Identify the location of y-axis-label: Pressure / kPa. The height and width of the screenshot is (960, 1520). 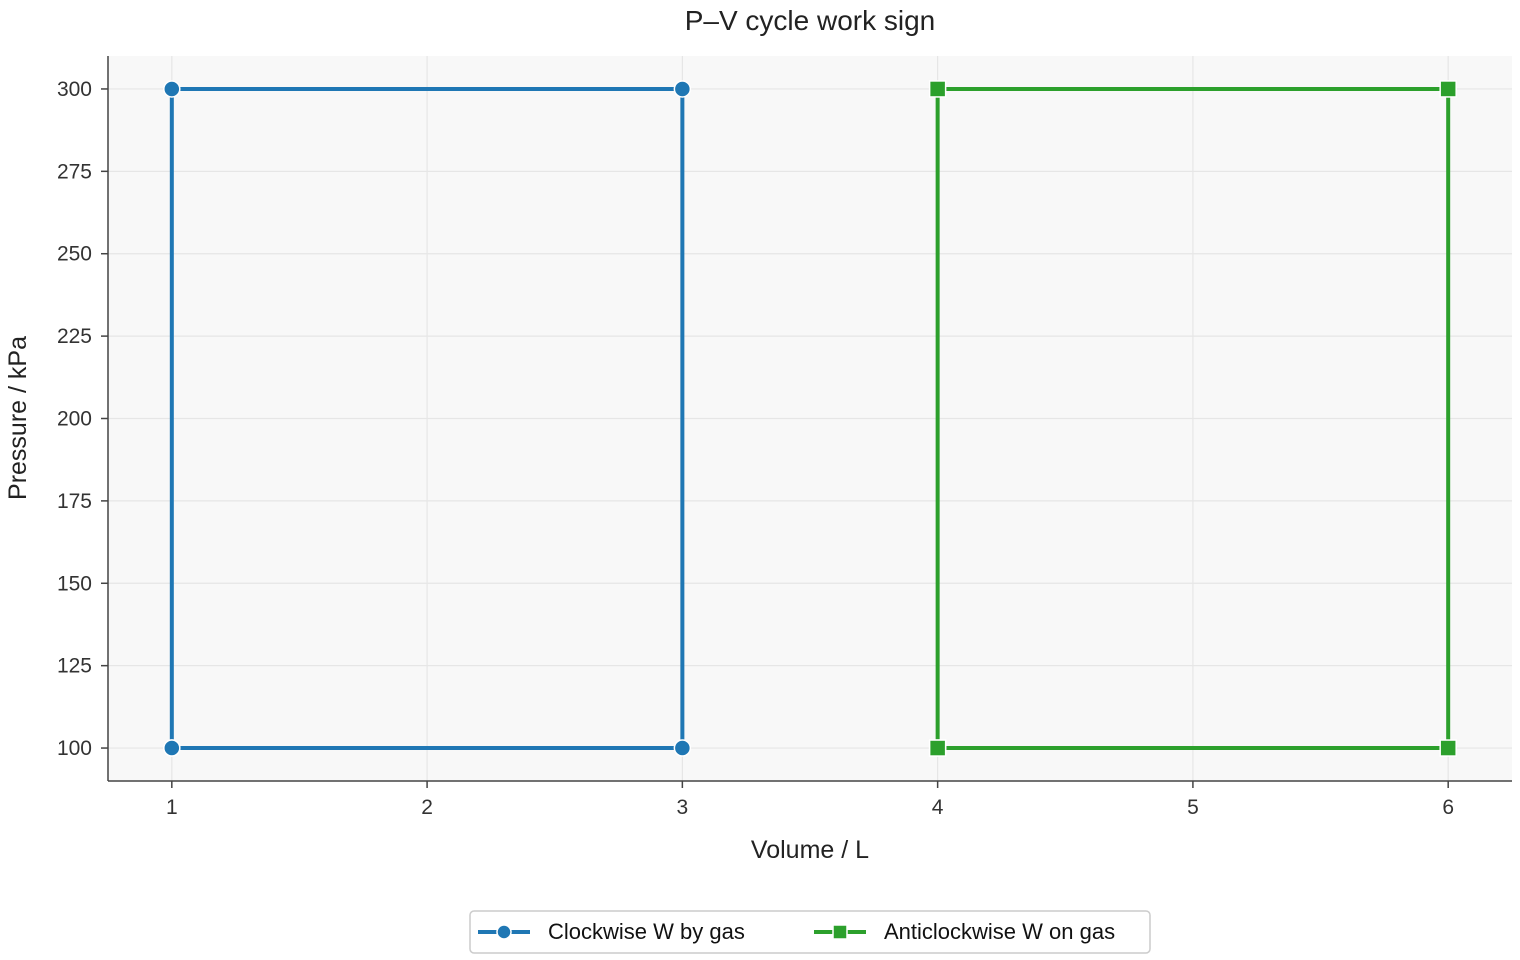
(18, 418).